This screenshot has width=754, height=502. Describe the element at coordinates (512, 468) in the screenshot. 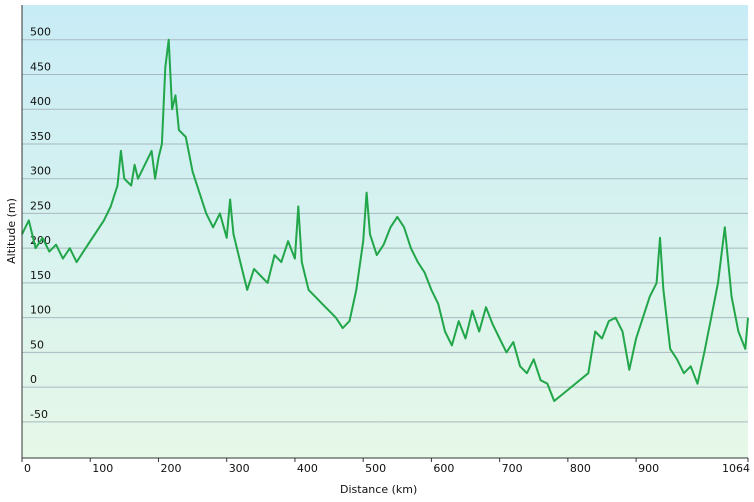

I see `x-tick-label: 700` at that location.